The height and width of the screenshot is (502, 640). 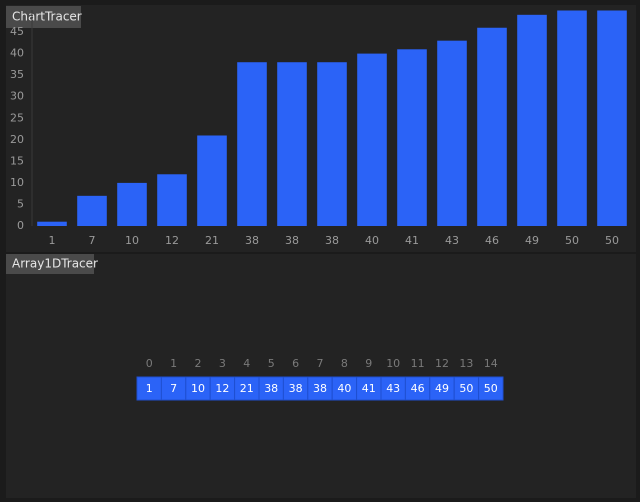 I want to click on array-index: 11, so click(x=418, y=363).